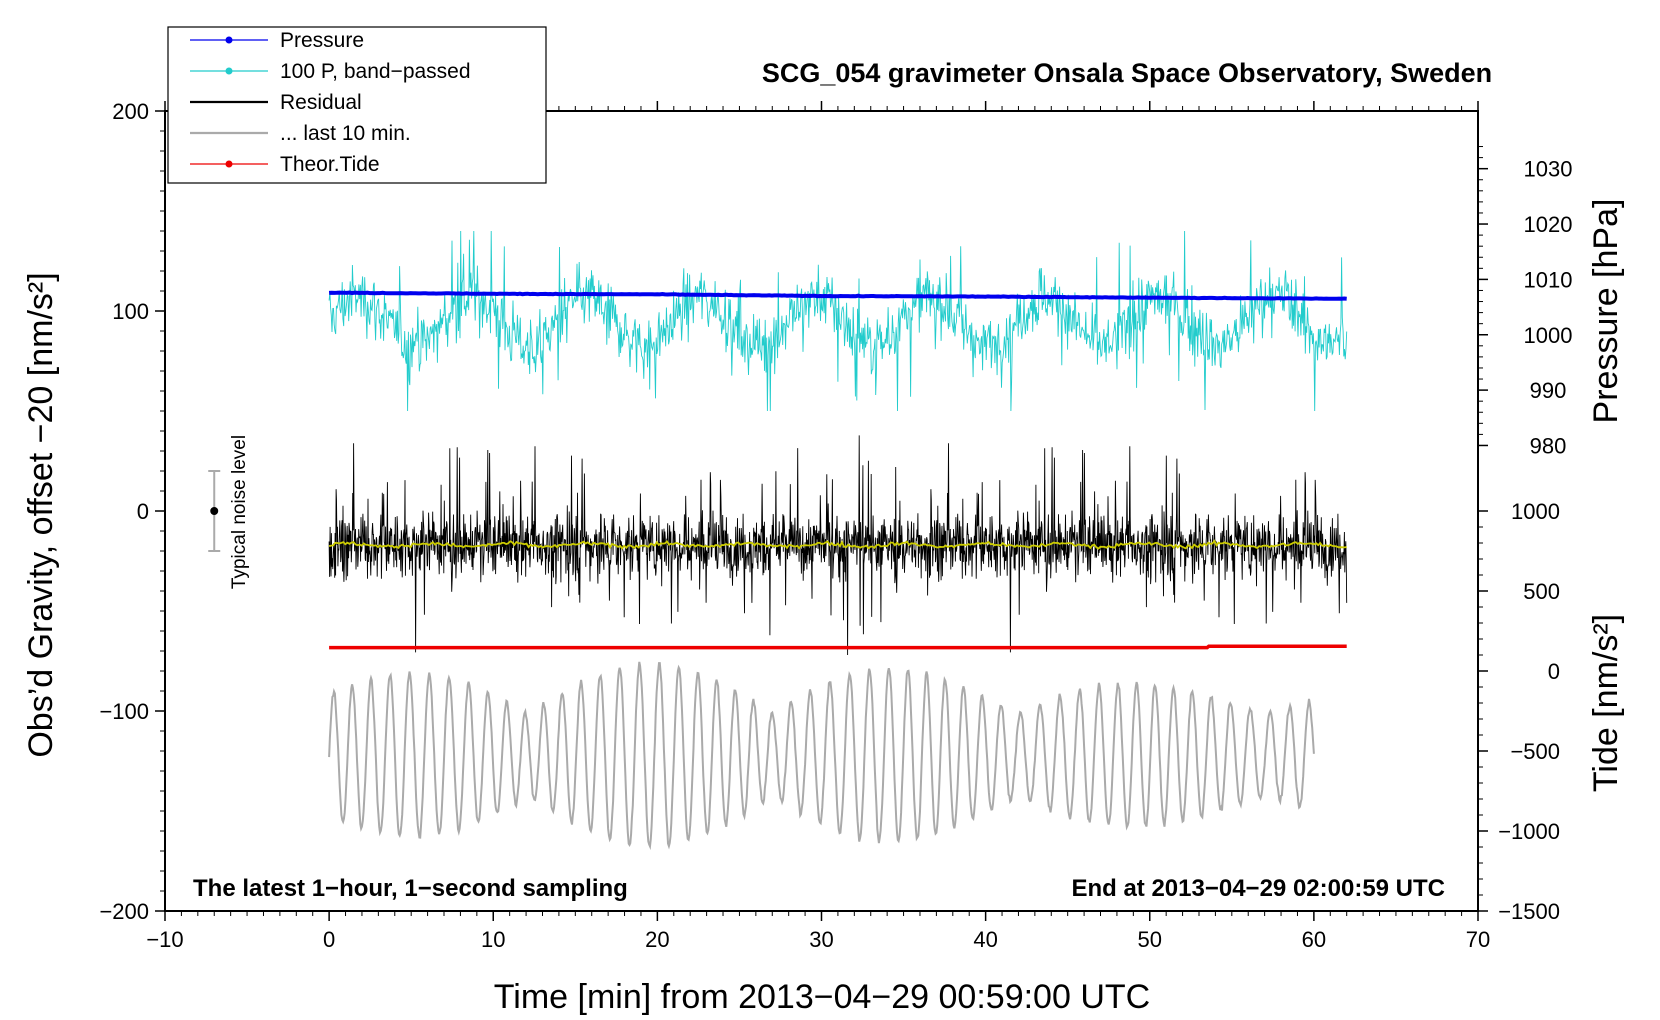 The width and height of the screenshot is (1660, 1020). Describe the element at coordinates (322, 40) in the screenshot. I see `legend-label: Pressure` at that location.